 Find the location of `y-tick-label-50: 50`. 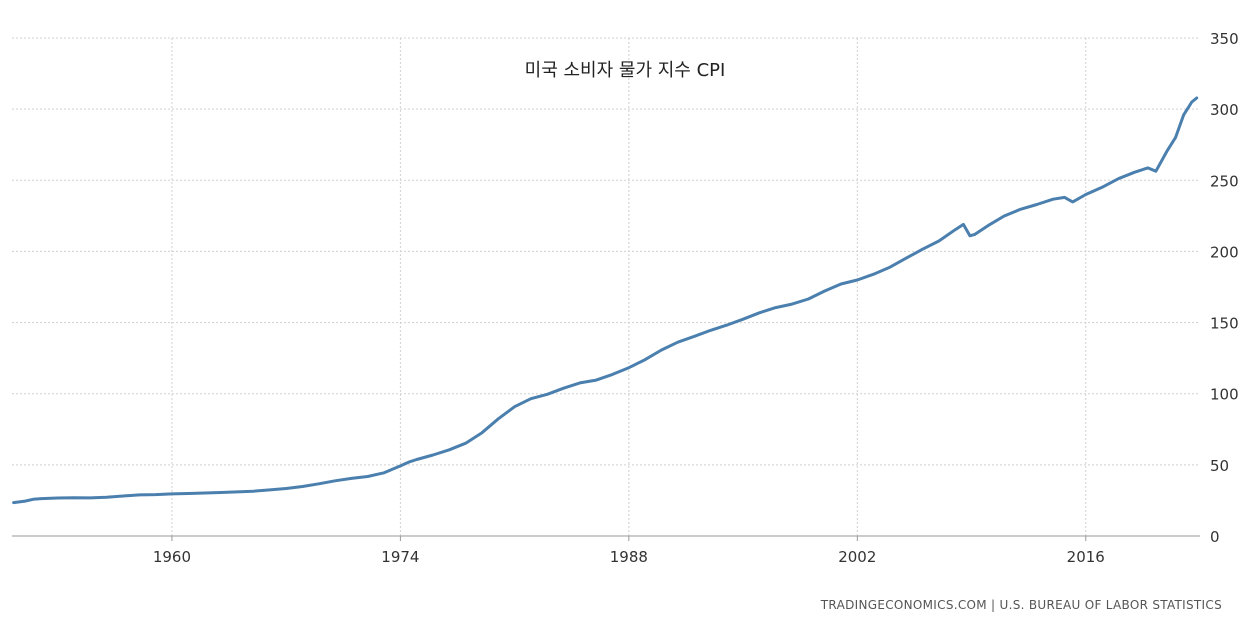

y-tick-label-50: 50 is located at coordinates (1219, 466).